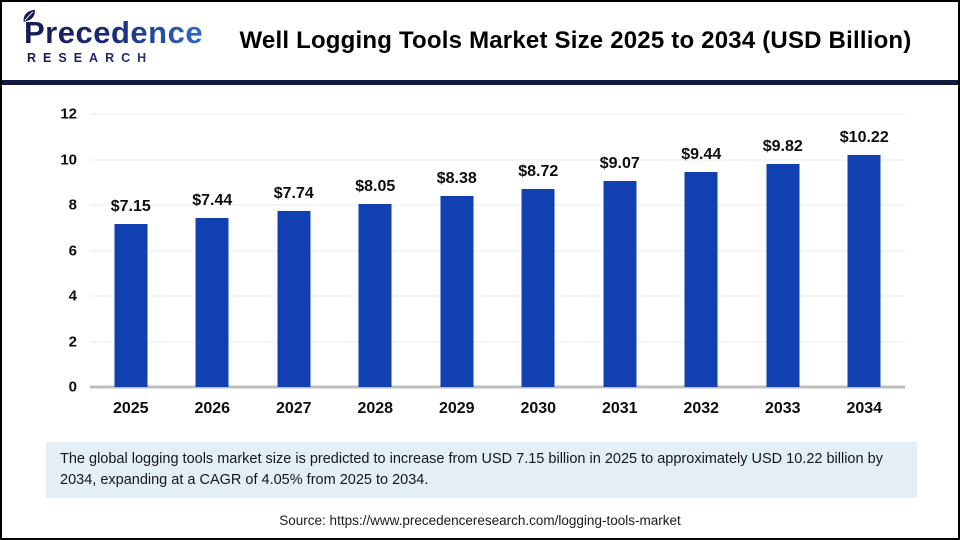  What do you see at coordinates (130, 207) in the screenshot?
I see `bar-value-label: $7.15` at bounding box center [130, 207].